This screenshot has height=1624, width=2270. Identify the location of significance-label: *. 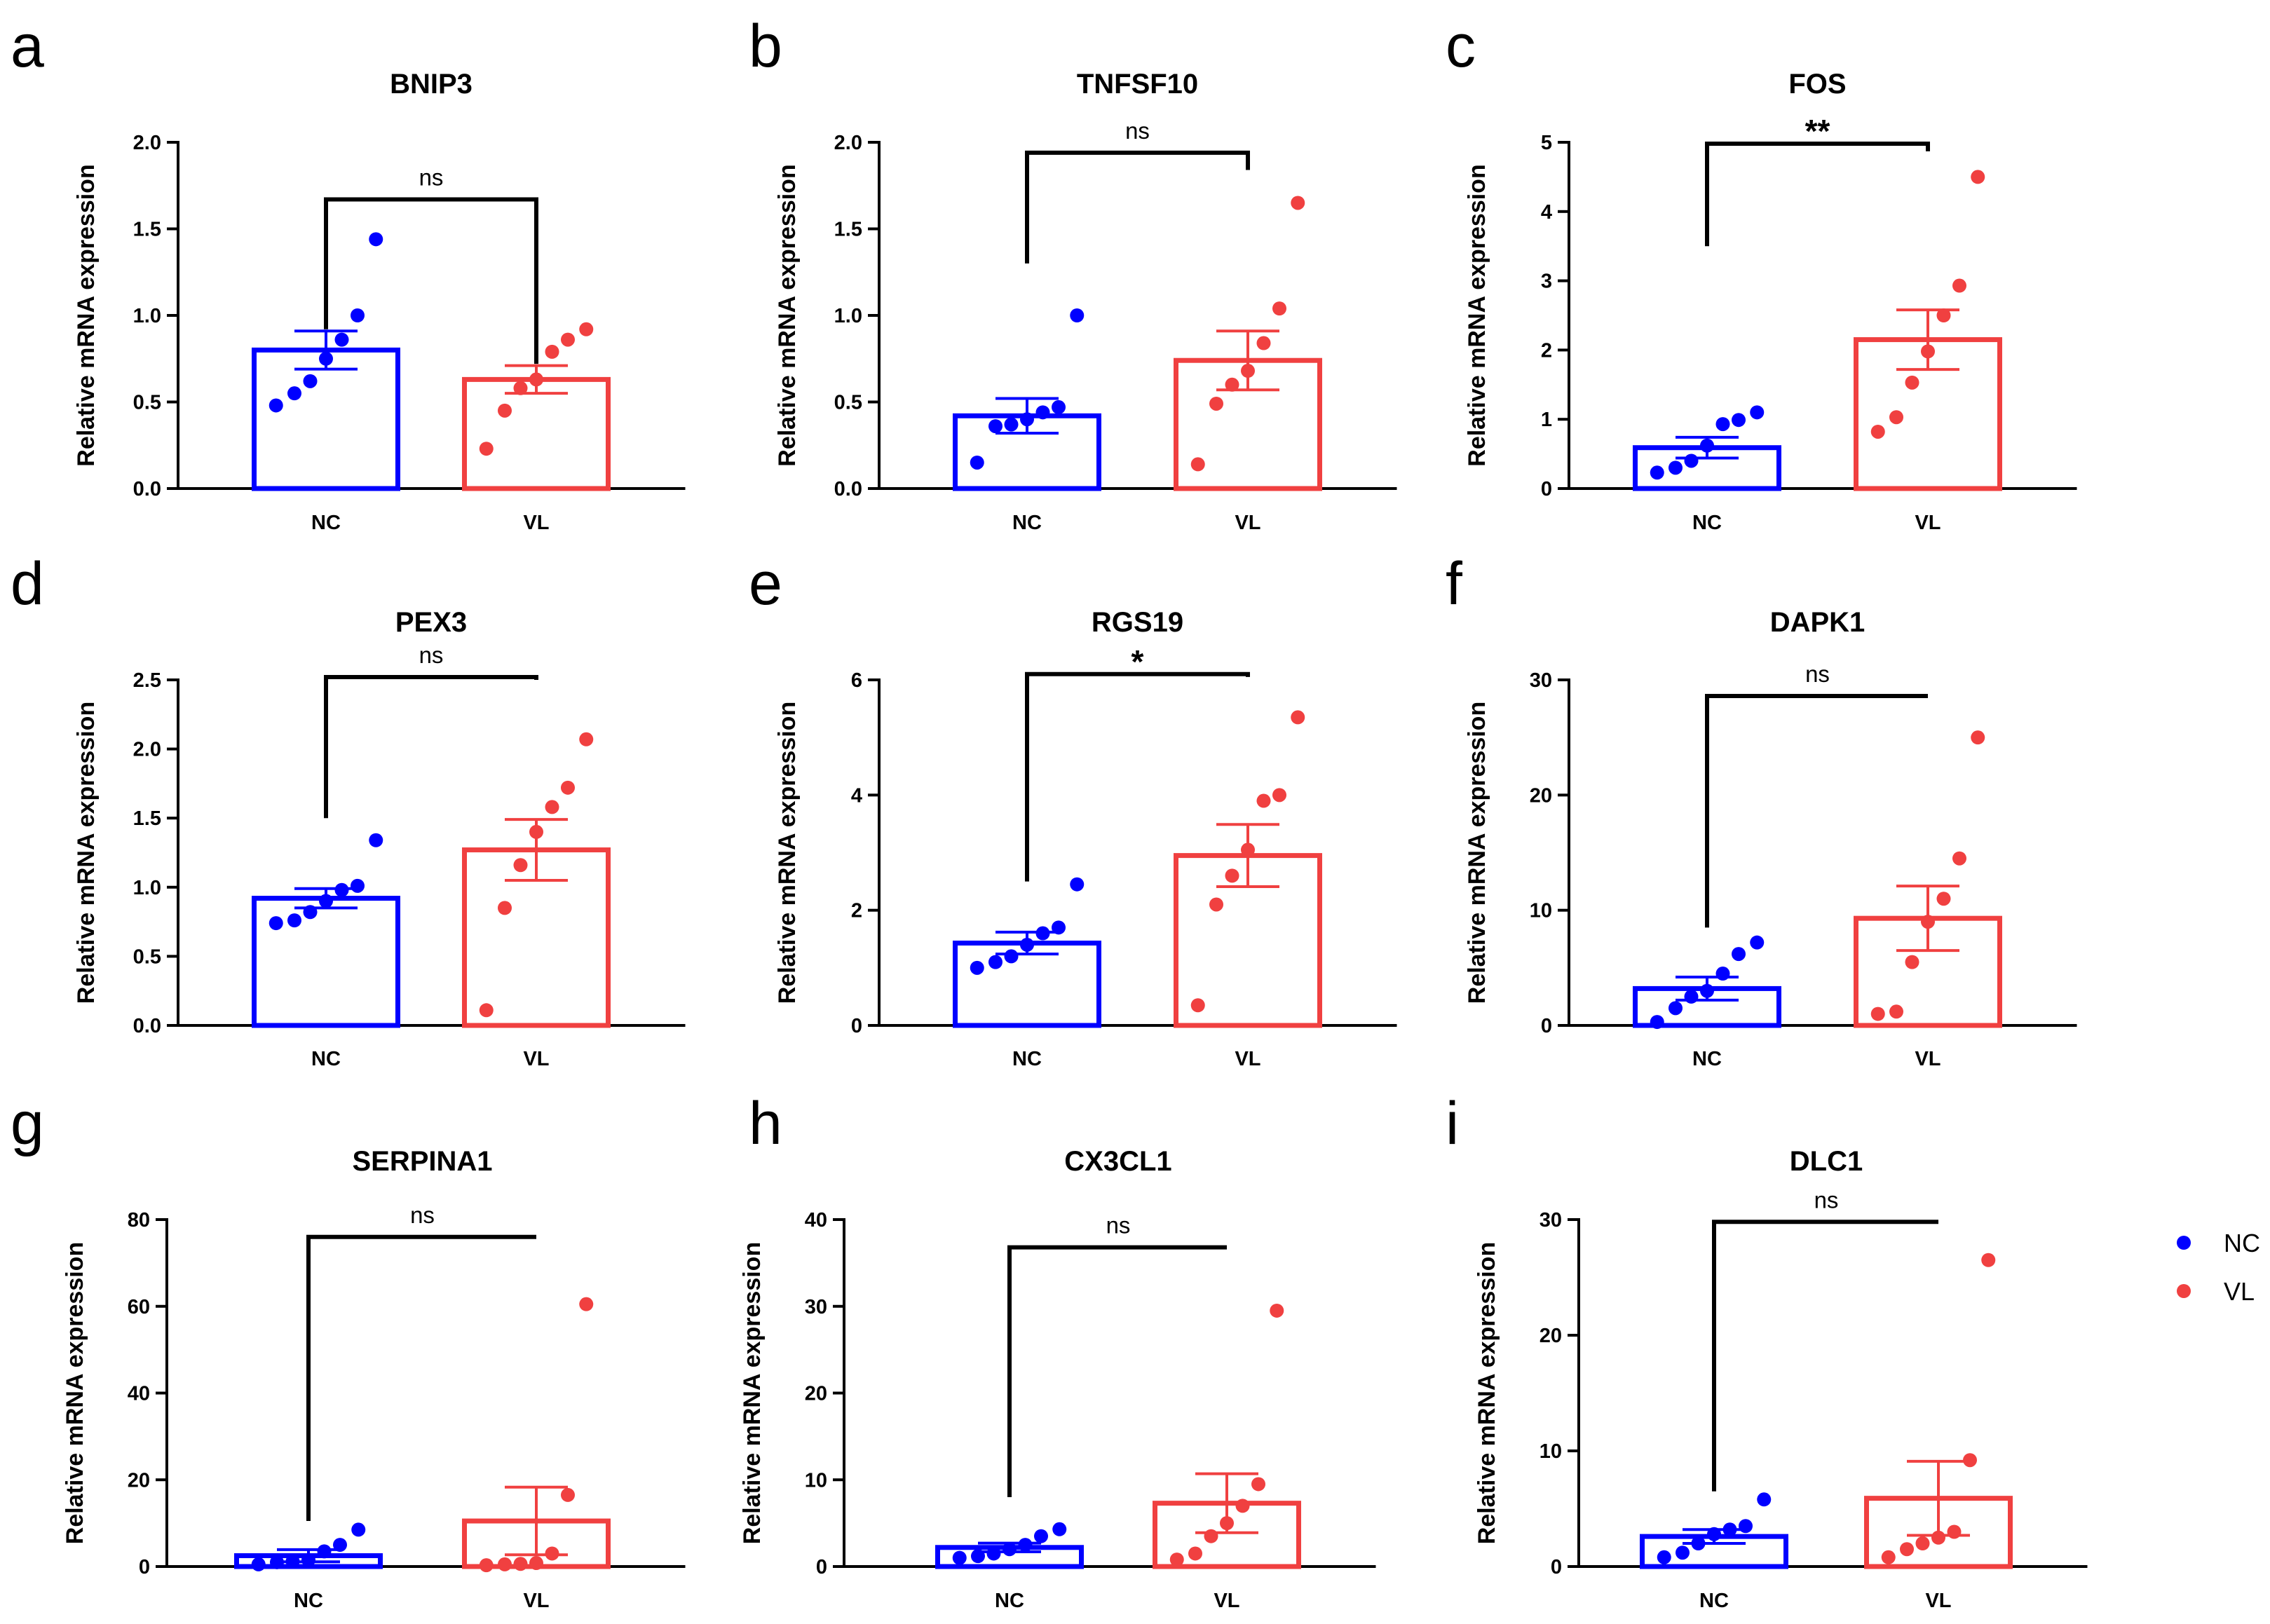
(1137, 661).